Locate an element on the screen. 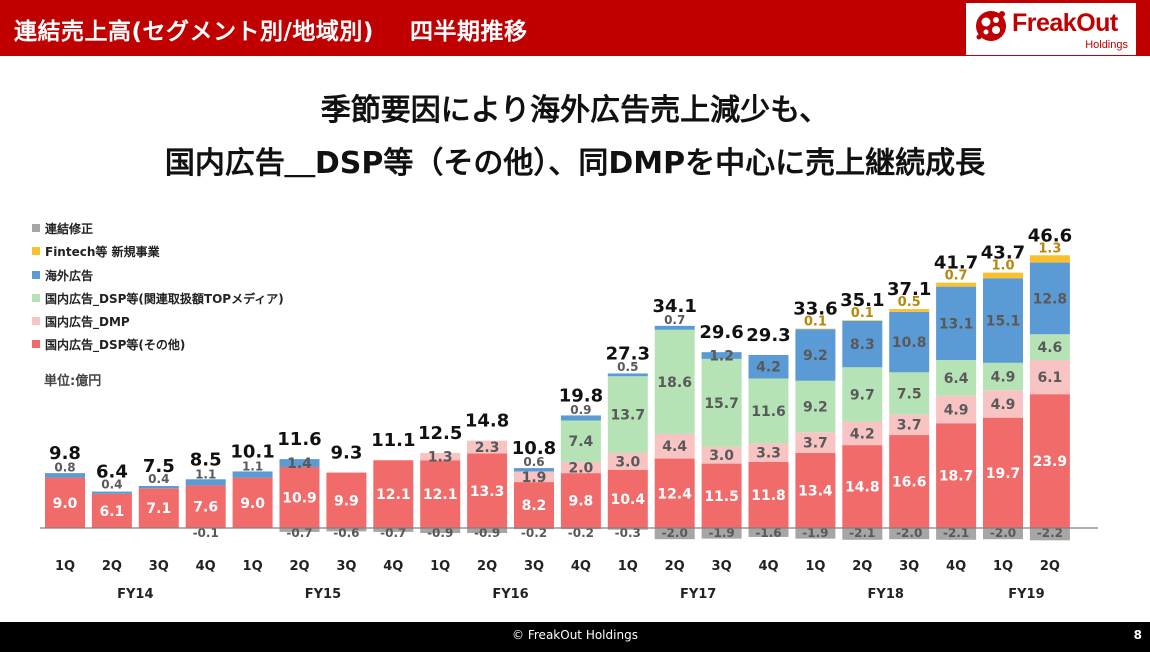 Image resolution: width=1150 pixels, height=652 pixels. fiscal-year-label: FY17 is located at coordinates (698, 594).